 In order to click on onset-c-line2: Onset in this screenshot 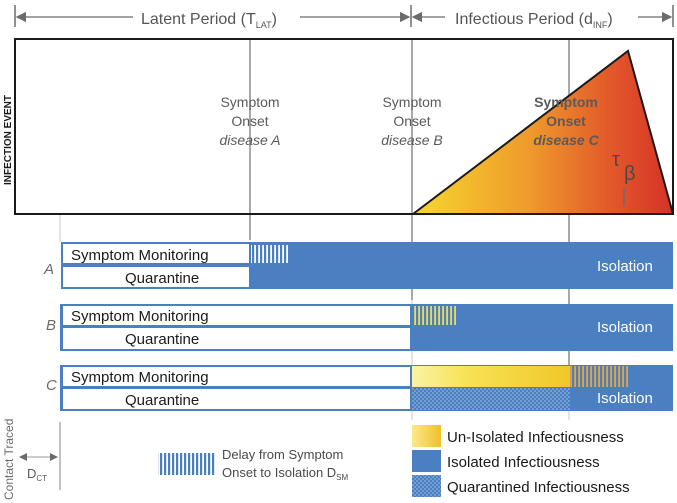, I will do `click(566, 121)`.